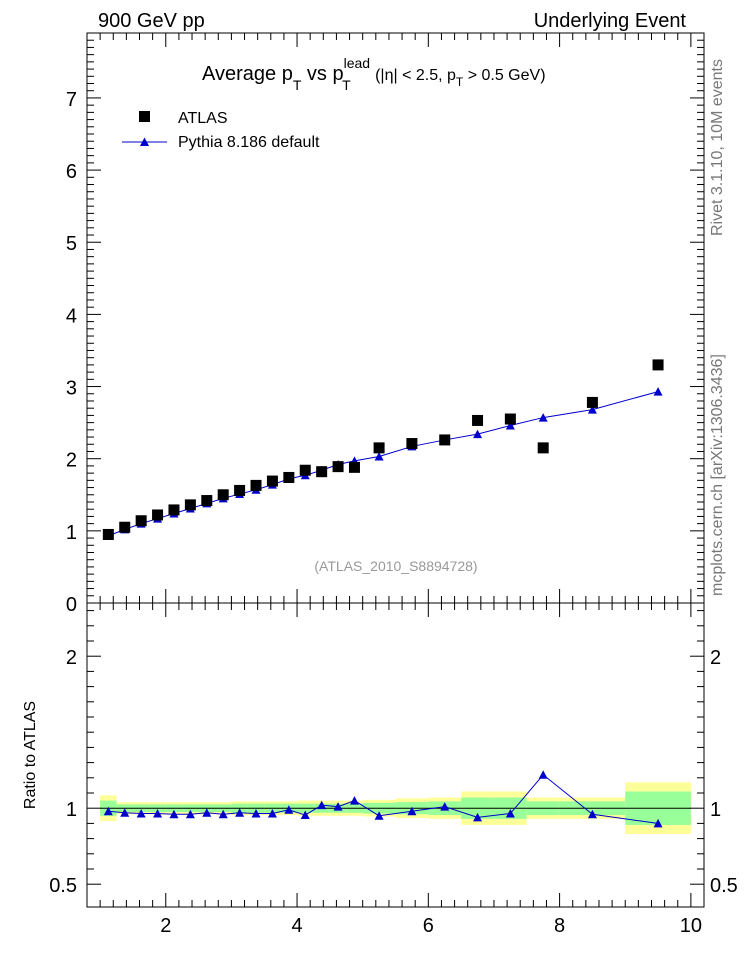 The height and width of the screenshot is (977, 746). Describe the element at coordinates (71, 244) in the screenshot. I see `main-y-tick-label: 5` at that location.